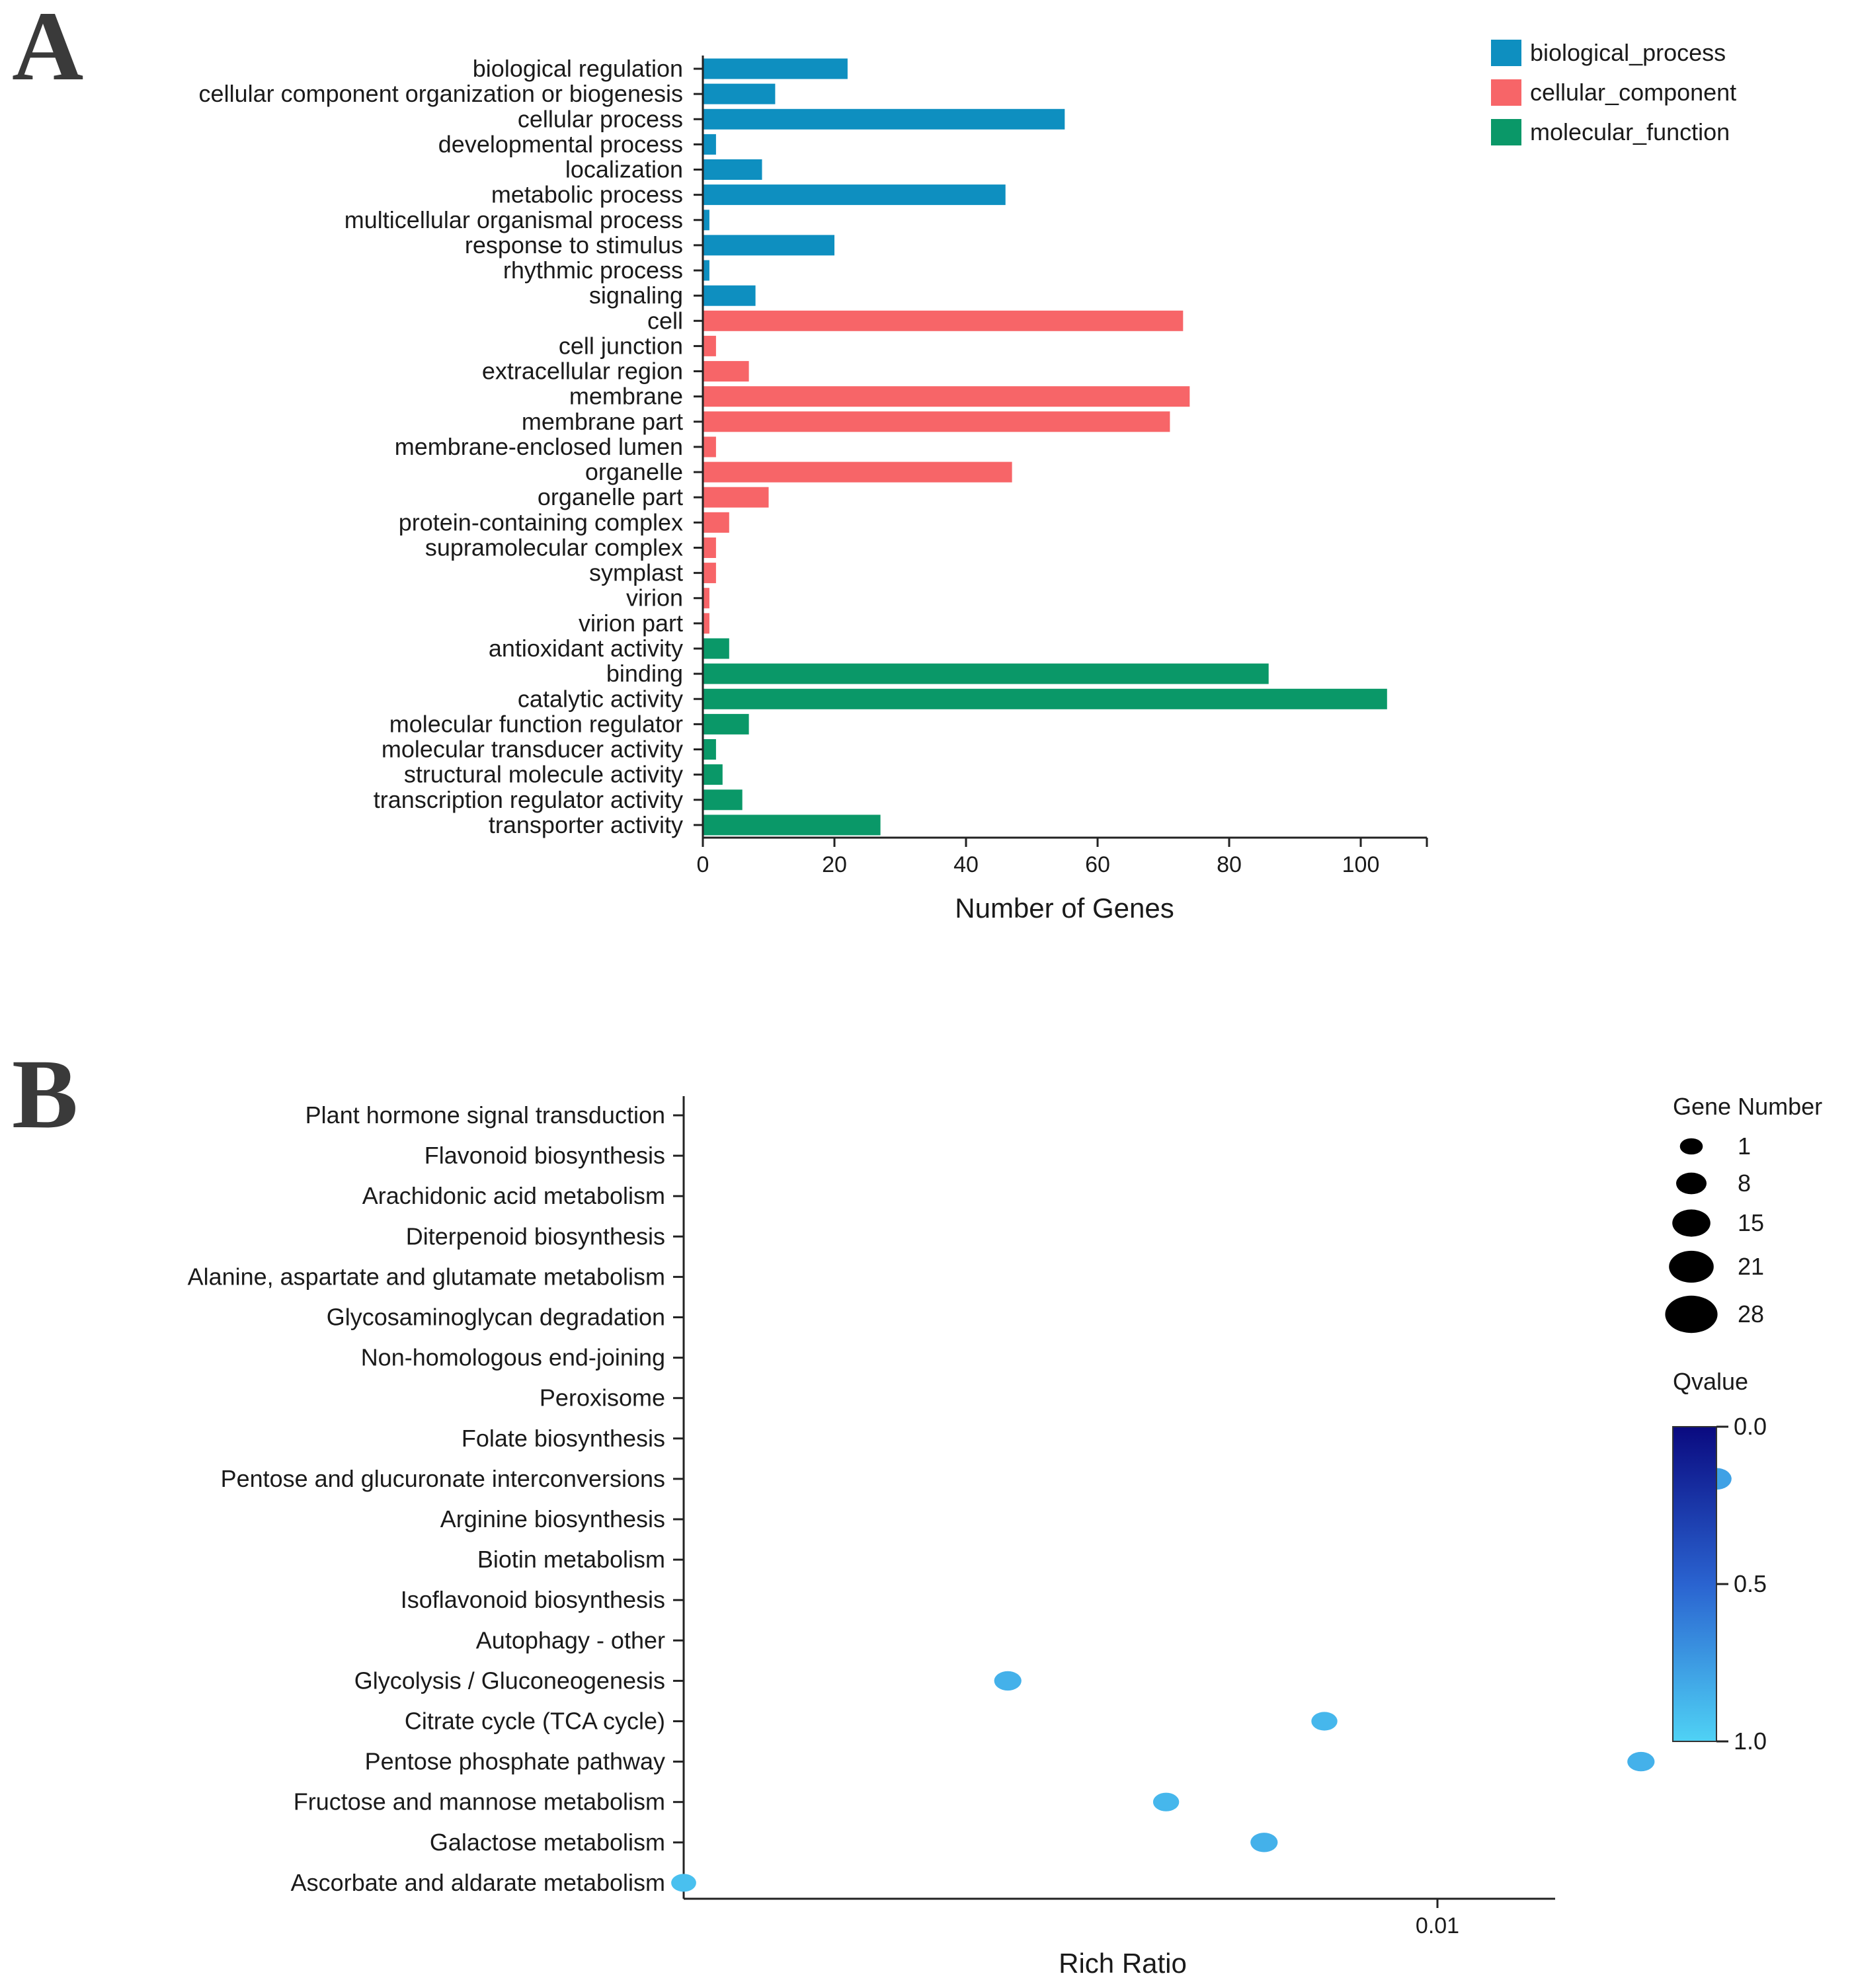 The image size is (1854, 1988). Describe the element at coordinates (552, 1518) in the screenshot. I see `pathway-label: Arginine biosynthesis` at that location.